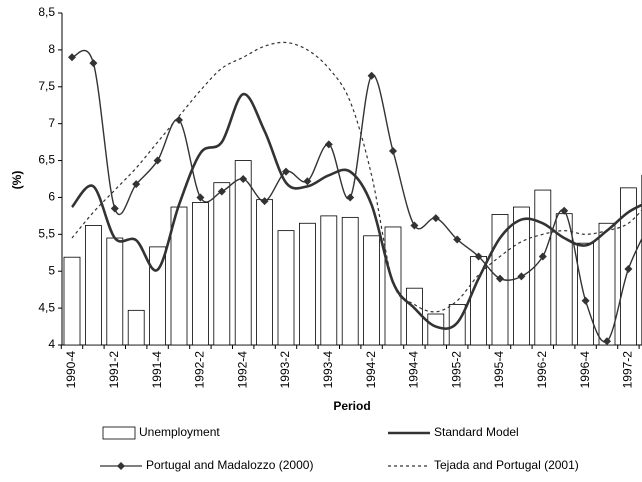 This screenshot has height=482, width=642. What do you see at coordinates (179, 432) in the screenshot?
I see `legend-label: Unemployment` at bounding box center [179, 432].